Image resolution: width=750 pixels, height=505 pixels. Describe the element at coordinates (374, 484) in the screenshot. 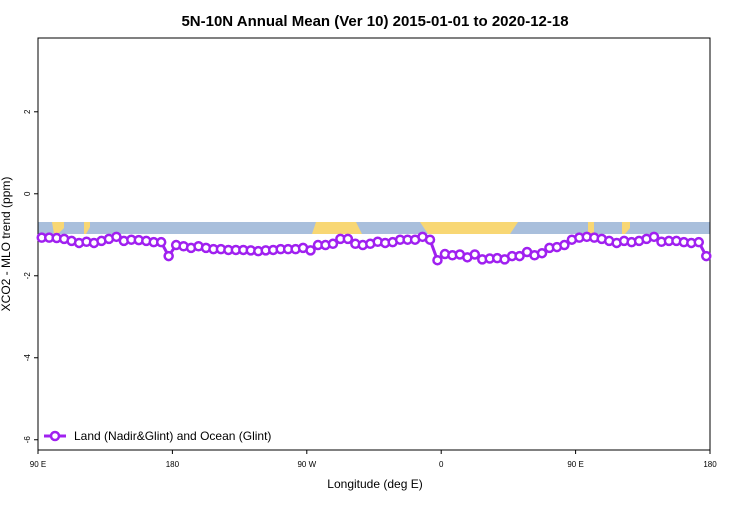

I see `x-axis-label: Longitude (deg E)` at that location.